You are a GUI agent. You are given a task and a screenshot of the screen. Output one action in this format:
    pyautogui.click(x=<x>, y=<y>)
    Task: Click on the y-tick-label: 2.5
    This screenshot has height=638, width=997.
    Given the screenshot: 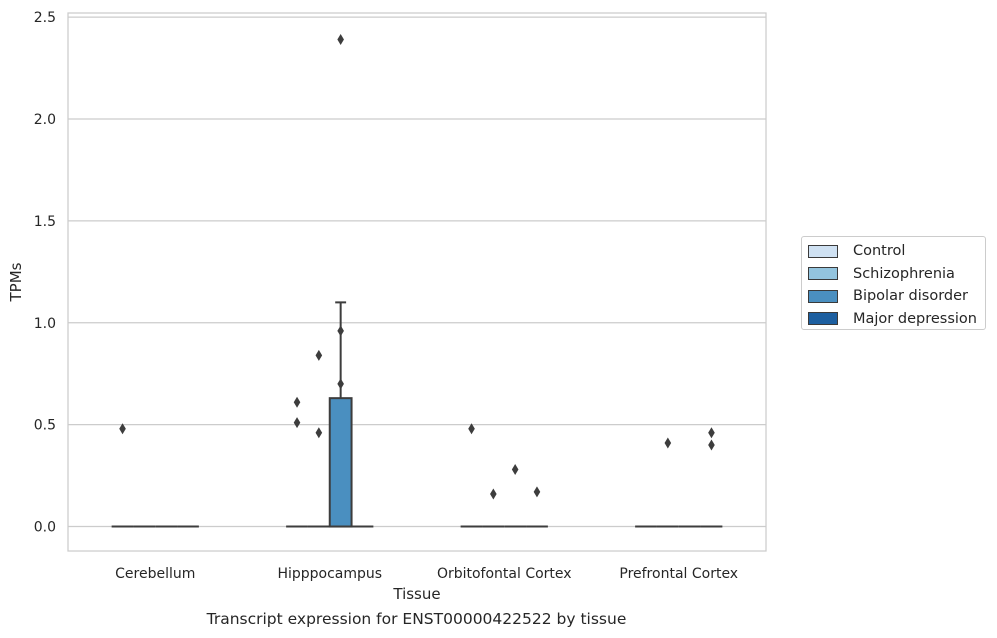 What is the action you would take?
    pyautogui.click(x=45, y=18)
    